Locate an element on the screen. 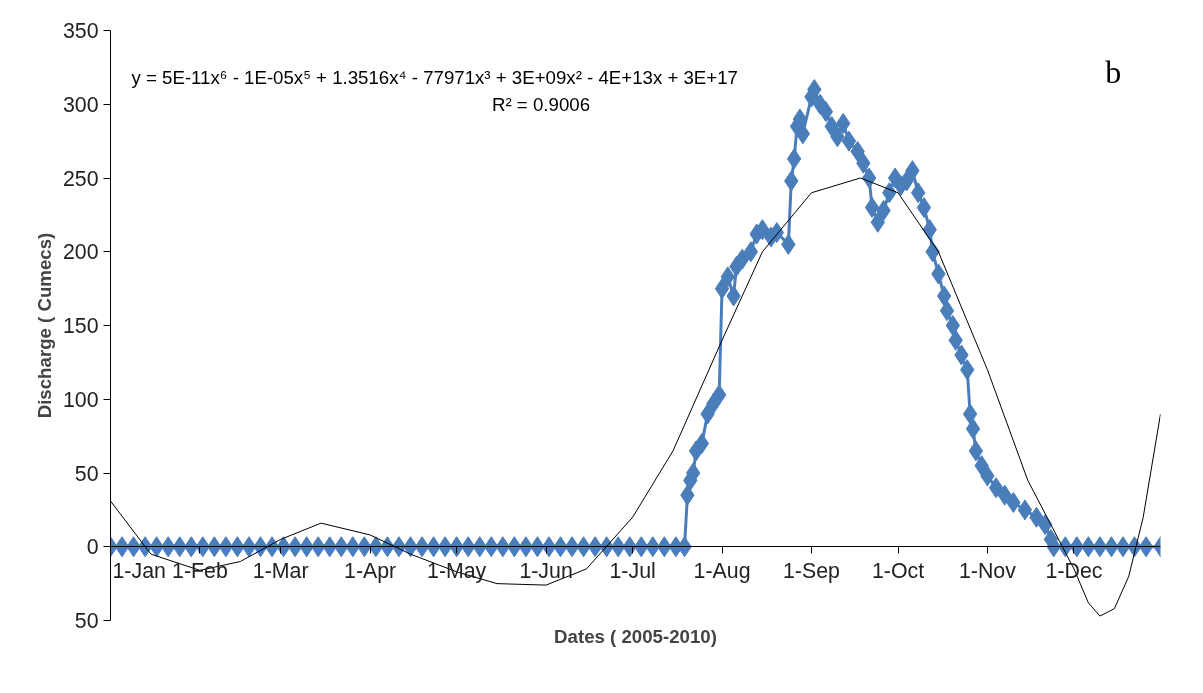  y-tick-label: 300 is located at coordinates (80, 104).